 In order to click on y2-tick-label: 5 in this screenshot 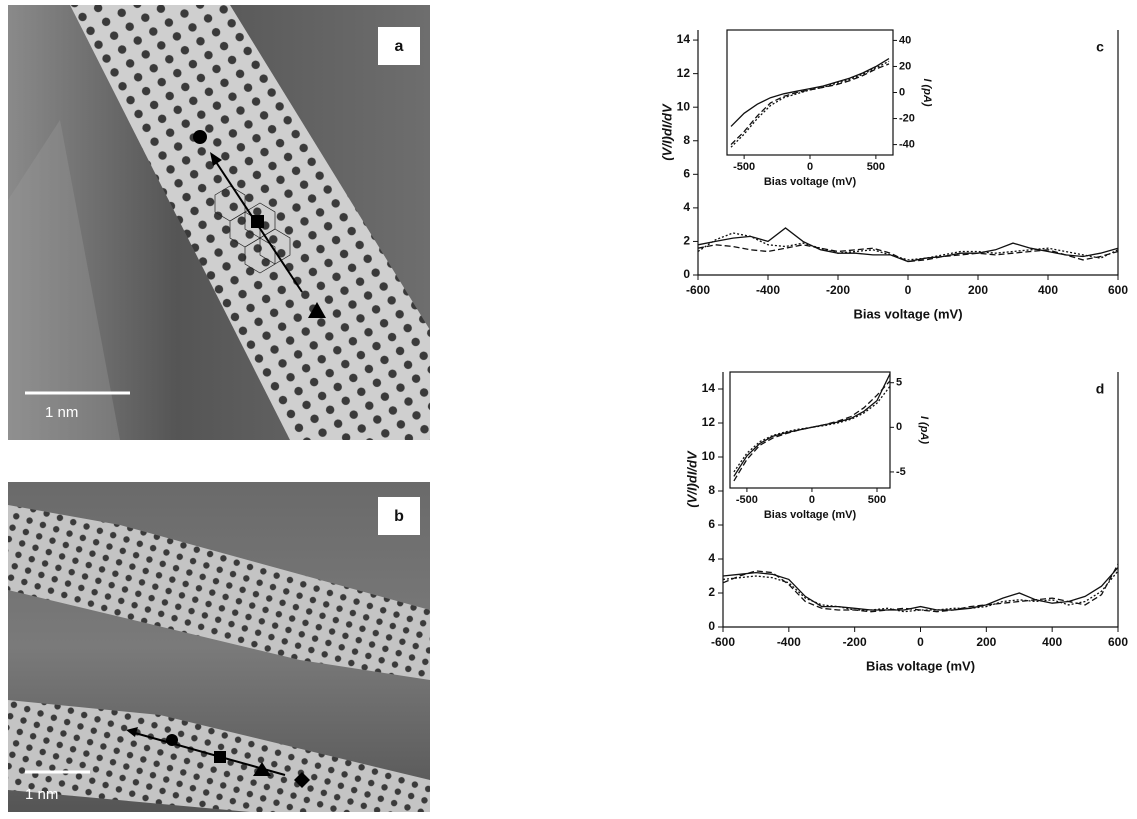, I will do `click(899, 383)`.